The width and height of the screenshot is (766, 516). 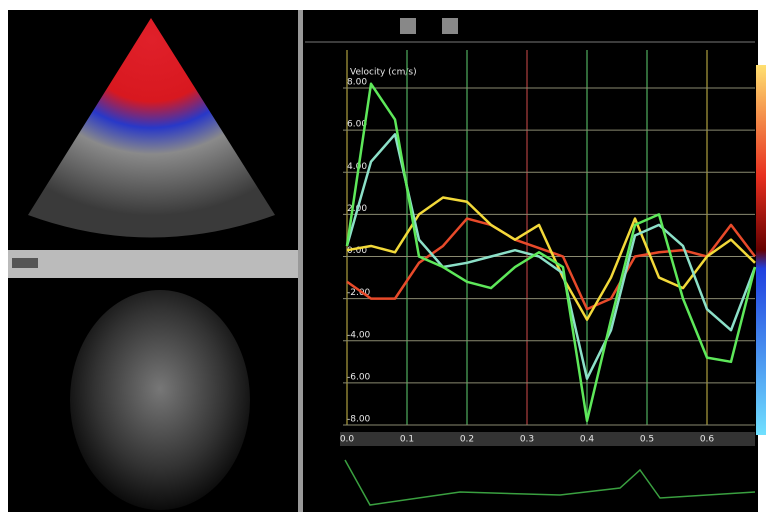 What do you see at coordinates (359, 420) in the screenshot?
I see `y-tick-label: -8.00` at bounding box center [359, 420].